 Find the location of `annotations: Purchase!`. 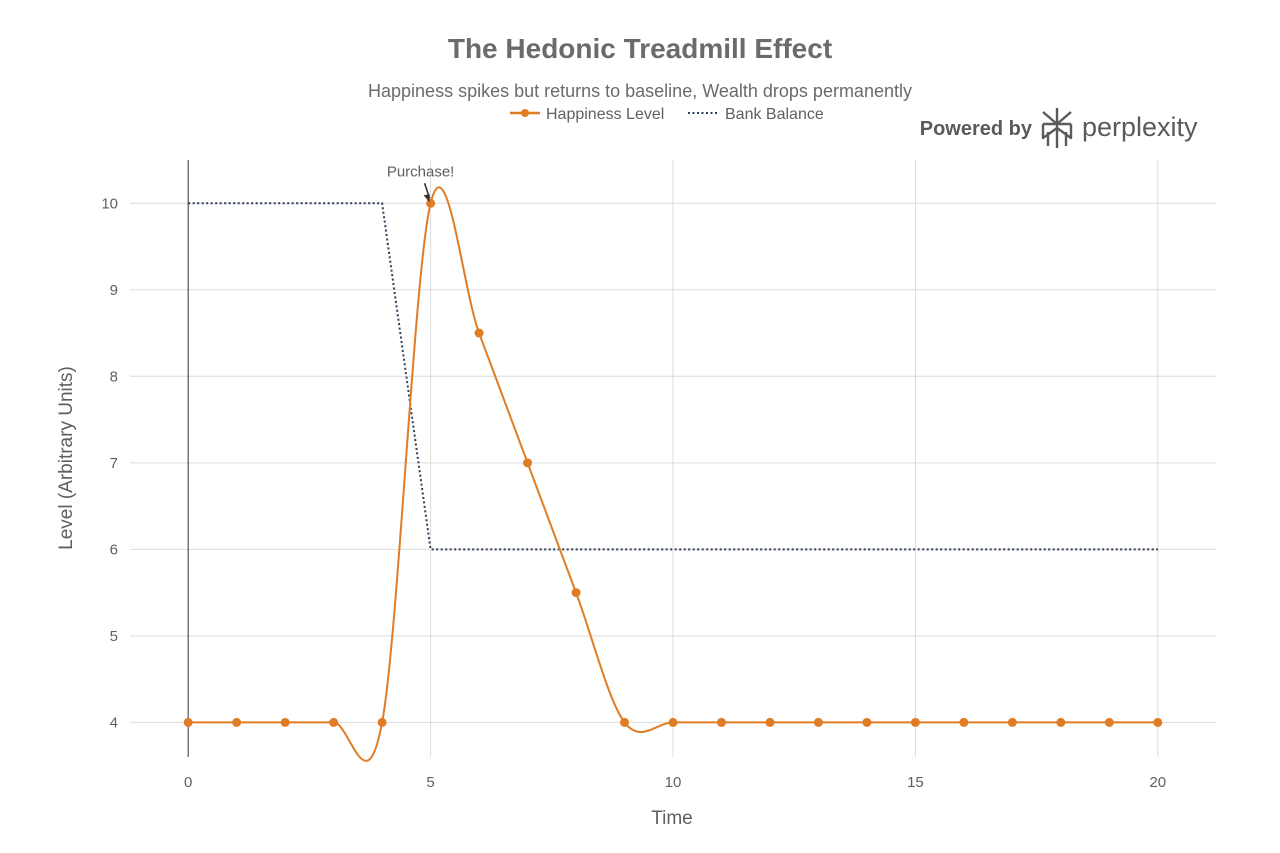

annotations: Purchase! is located at coordinates (421, 183).